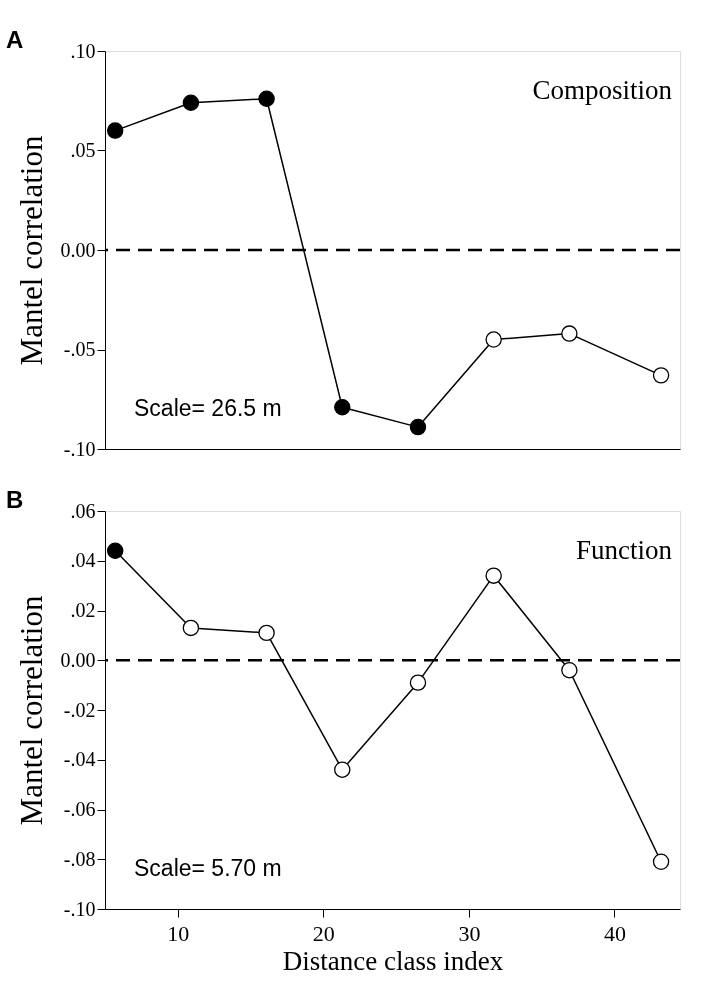  Describe the element at coordinates (79, 809) in the screenshot. I see `y-tick-label: -.06` at that location.